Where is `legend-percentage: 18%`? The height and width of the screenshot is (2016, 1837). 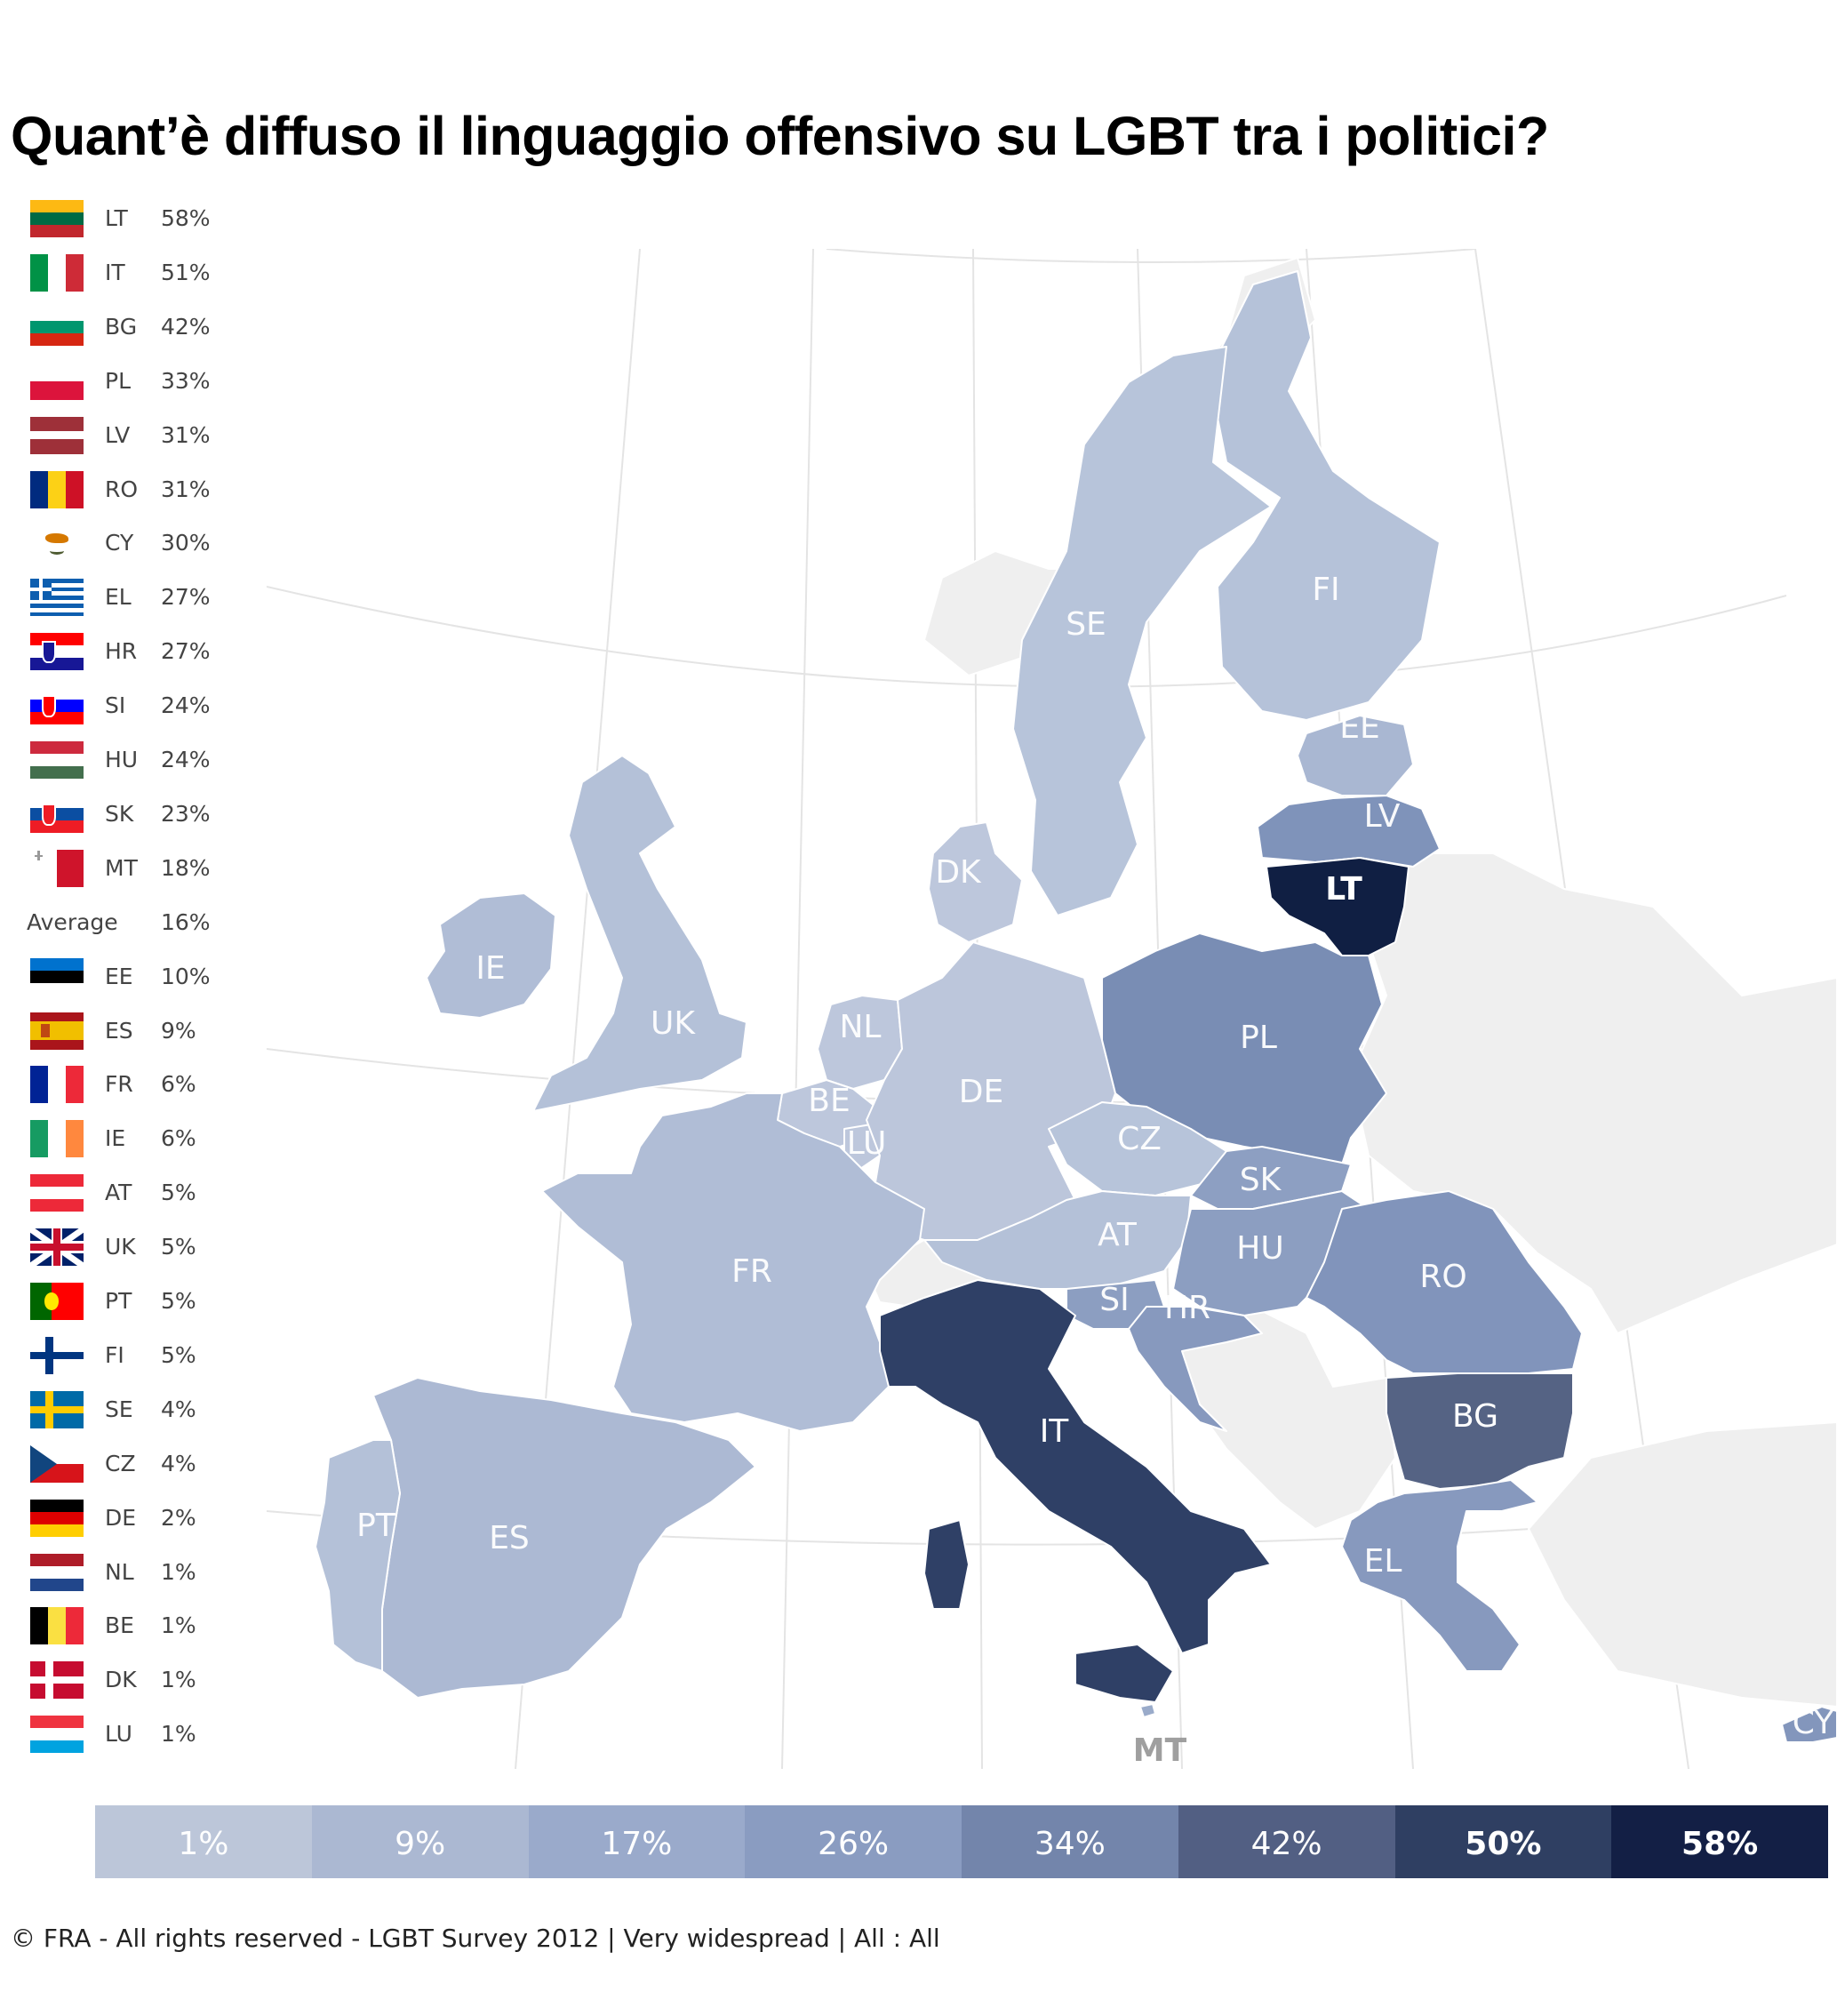 legend-percentage: 18% is located at coordinates (186, 867).